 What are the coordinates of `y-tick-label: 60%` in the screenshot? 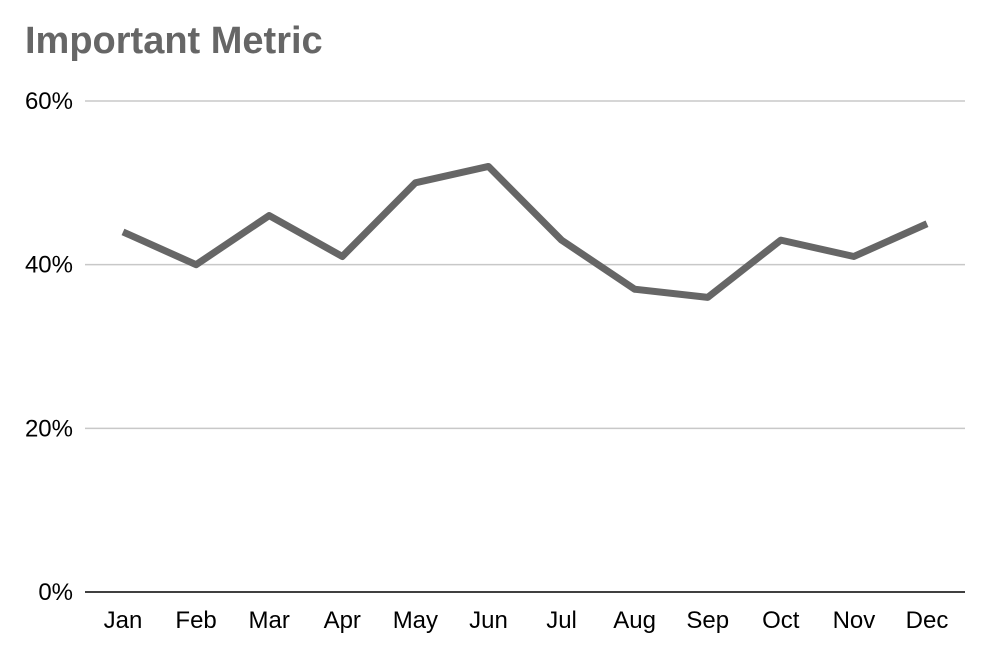 It's located at (49, 101).